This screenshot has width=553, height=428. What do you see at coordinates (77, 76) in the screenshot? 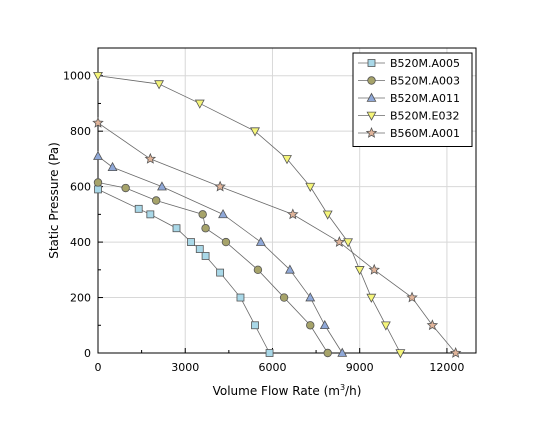
I see `y-tick-label: 1000` at bounding box center [77, 76].